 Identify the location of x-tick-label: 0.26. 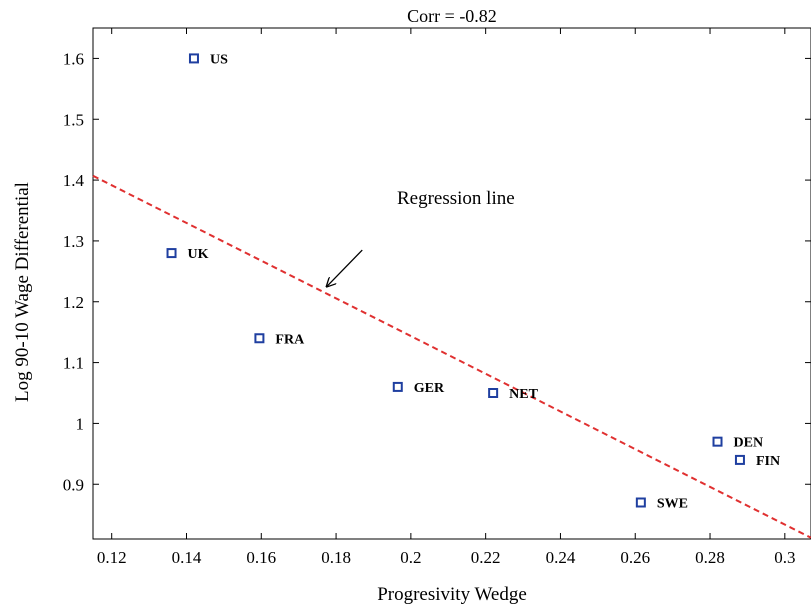
(635, 557).